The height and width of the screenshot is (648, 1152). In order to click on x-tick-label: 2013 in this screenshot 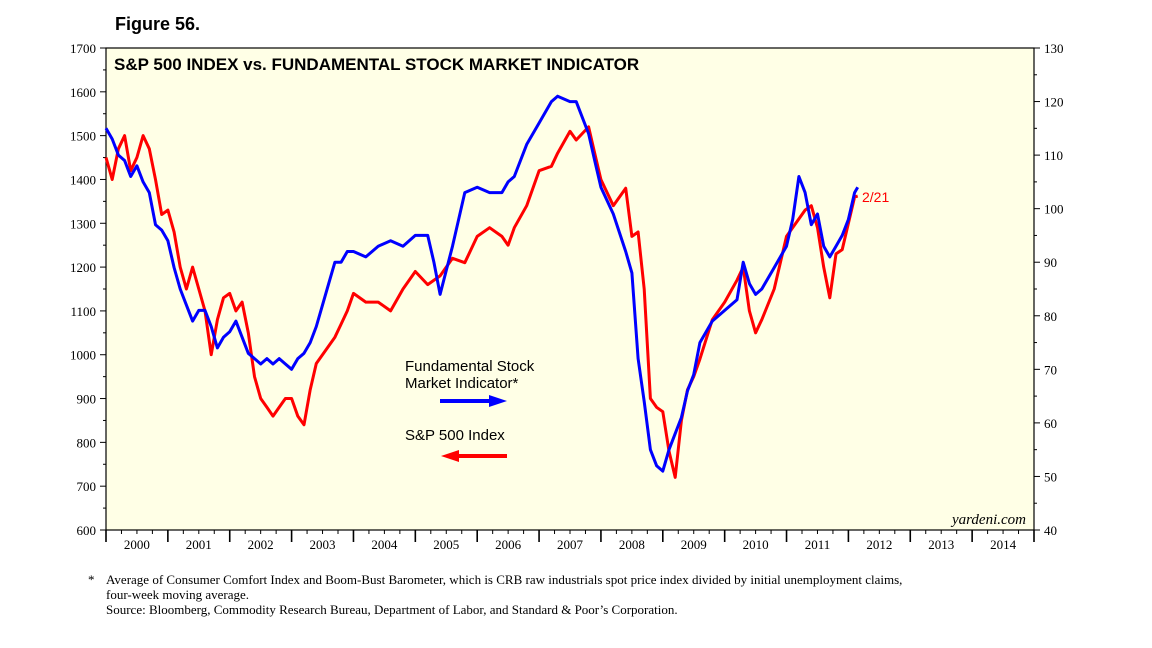, I will do `click(941, 544)`.